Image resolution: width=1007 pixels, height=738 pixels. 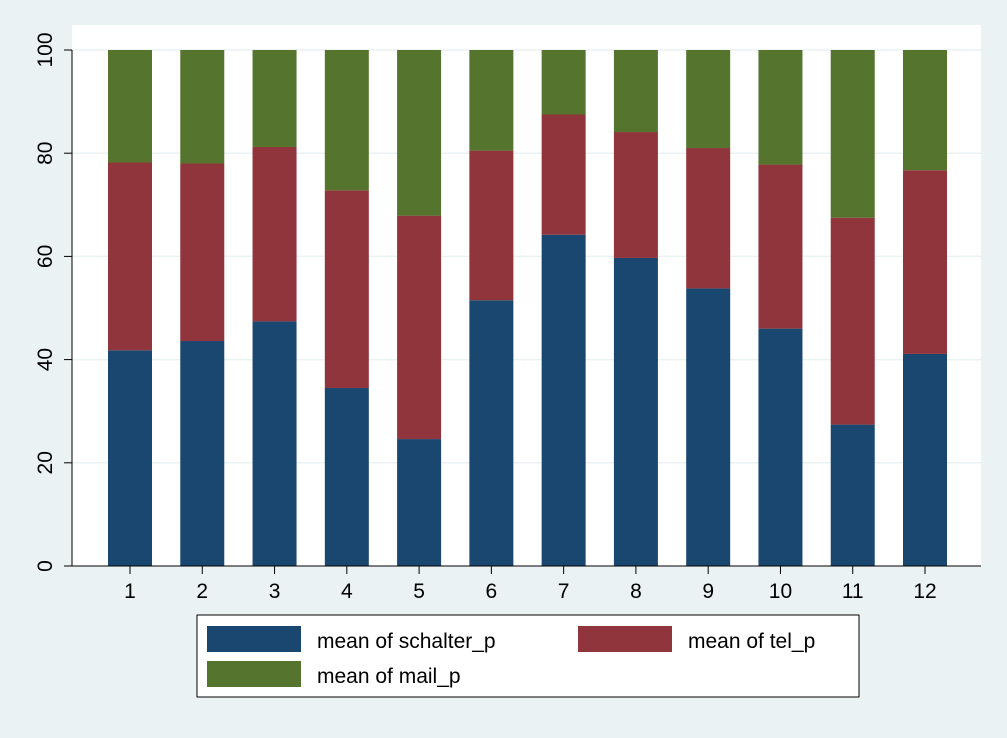 What do you see at coordinates (419, 591) in the screenshot?
I see `x-tick-label: 5` at bounding box center [419, 591].